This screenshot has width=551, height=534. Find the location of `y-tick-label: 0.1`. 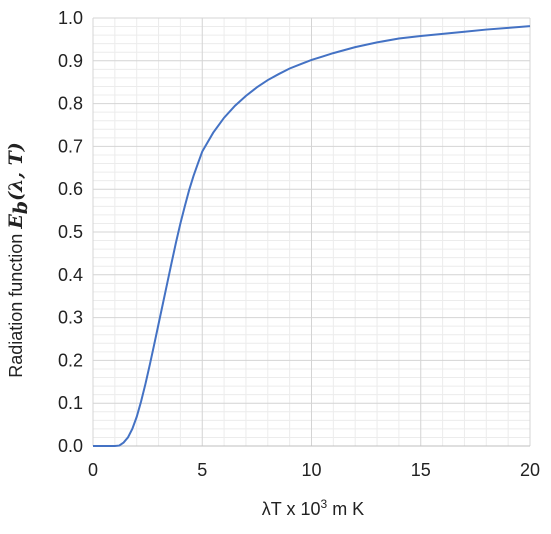

y-tick-label: 0.1 is located at coordinates (70, 403).